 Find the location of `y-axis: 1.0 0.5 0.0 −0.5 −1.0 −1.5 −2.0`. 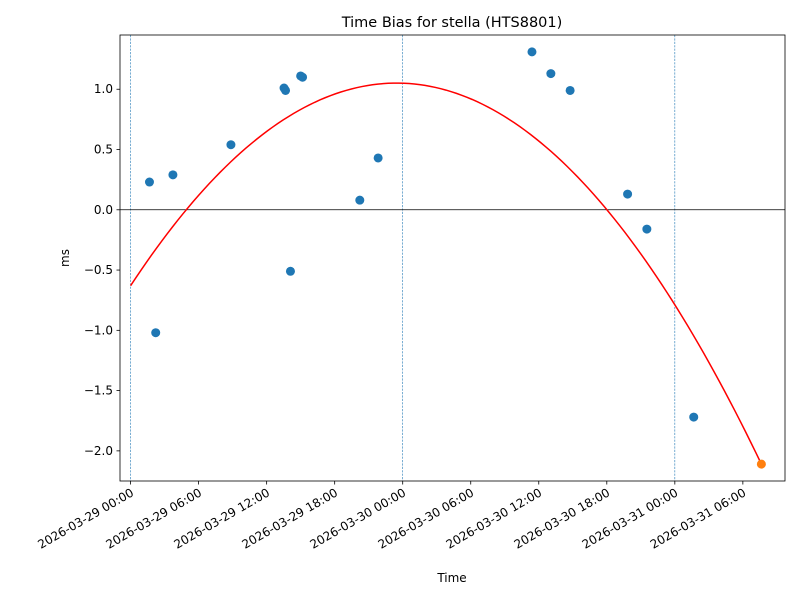

y-axis: 1.0 0.5 0.0 −0.5 −1.0 −1.5 −2.0 is located at coordinates (102, 270).